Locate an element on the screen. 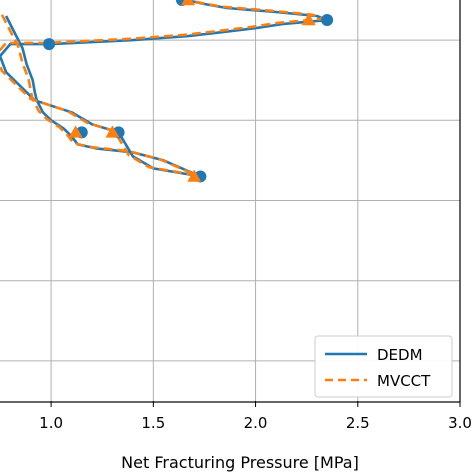  x-tick-label-1: 1.5 is located at coordinates (153, 423).